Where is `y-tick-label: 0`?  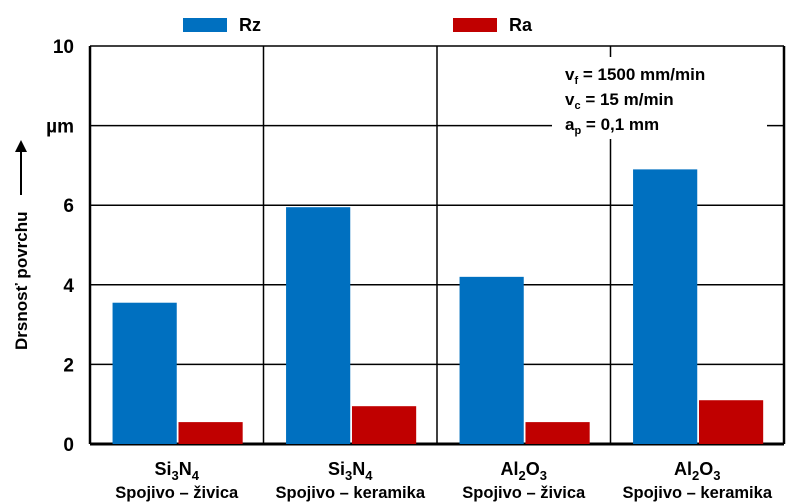 y-tick-label: 0 is located at coordinates (68, 445).